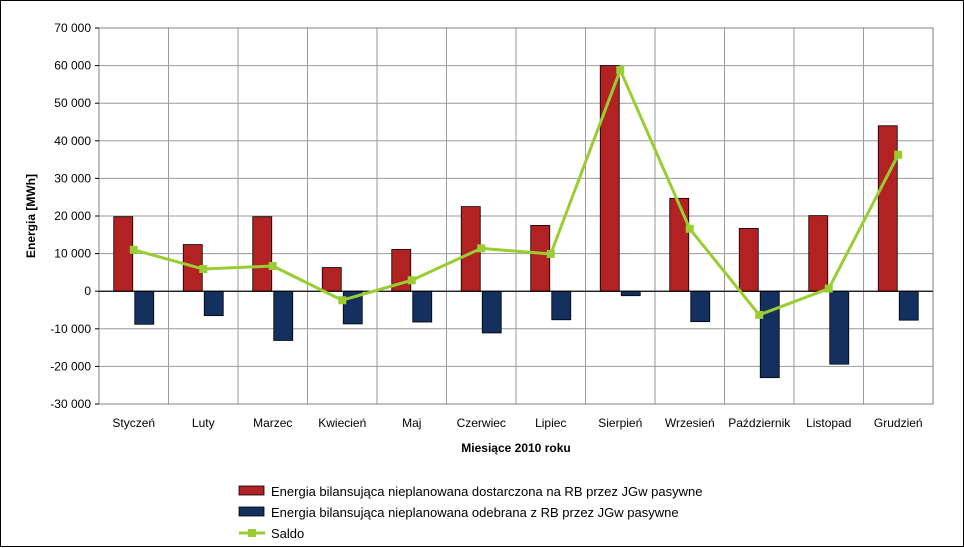 The height and width of the screenshot is (548, 964). Describe the element at coordinates (828, 423) in the screenshot. I see `x-tick-label: Listopad` at that location.